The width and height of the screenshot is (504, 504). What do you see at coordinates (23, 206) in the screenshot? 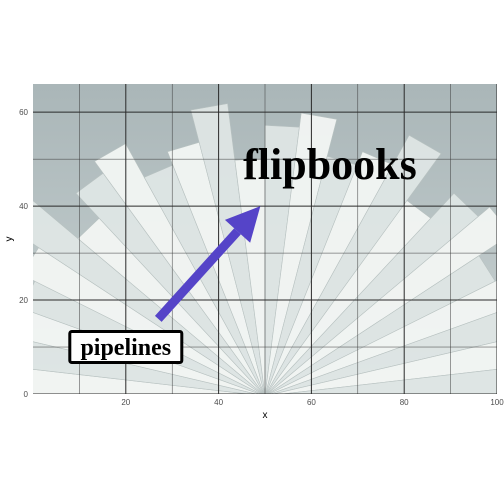
I see `y-tick-label: 40` at bounding box center [23, 206].